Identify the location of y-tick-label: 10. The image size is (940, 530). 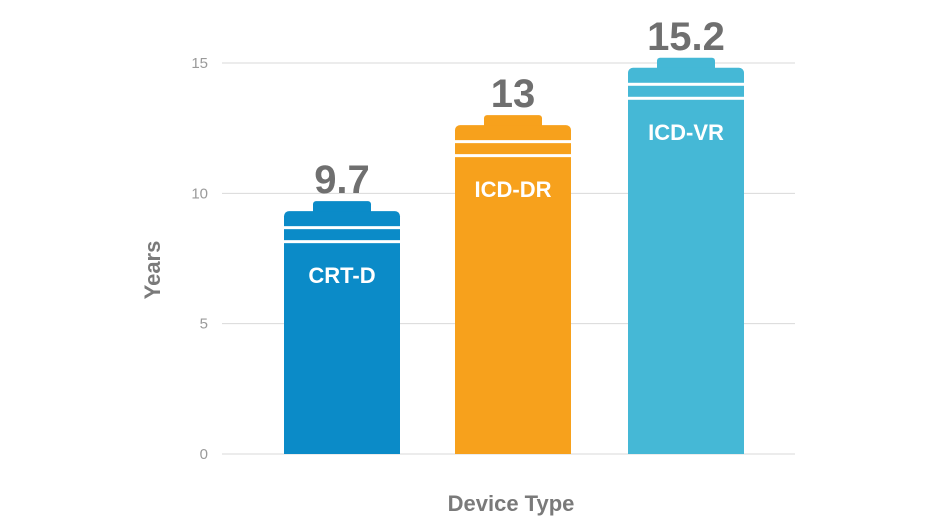
(199, 193).